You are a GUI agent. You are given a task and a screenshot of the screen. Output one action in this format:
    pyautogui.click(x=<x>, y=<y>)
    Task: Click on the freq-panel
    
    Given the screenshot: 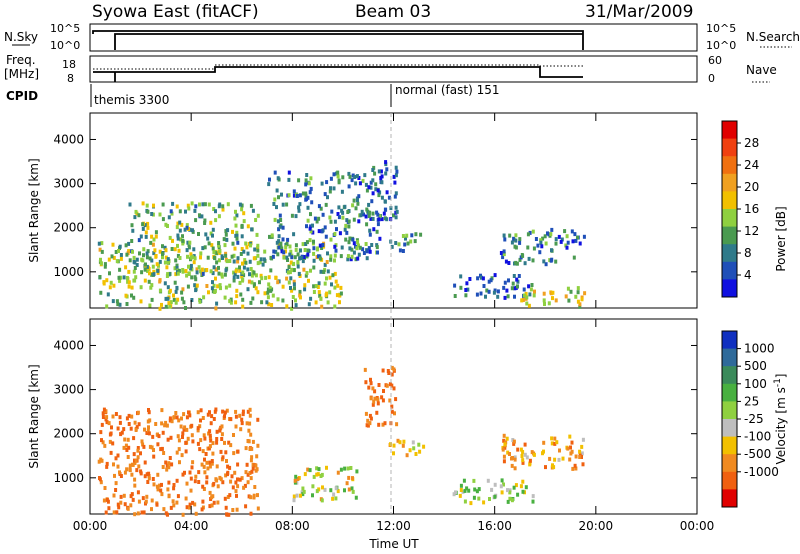 What is the action you would take?
    pyautogui.click(x=393, y=69)
    